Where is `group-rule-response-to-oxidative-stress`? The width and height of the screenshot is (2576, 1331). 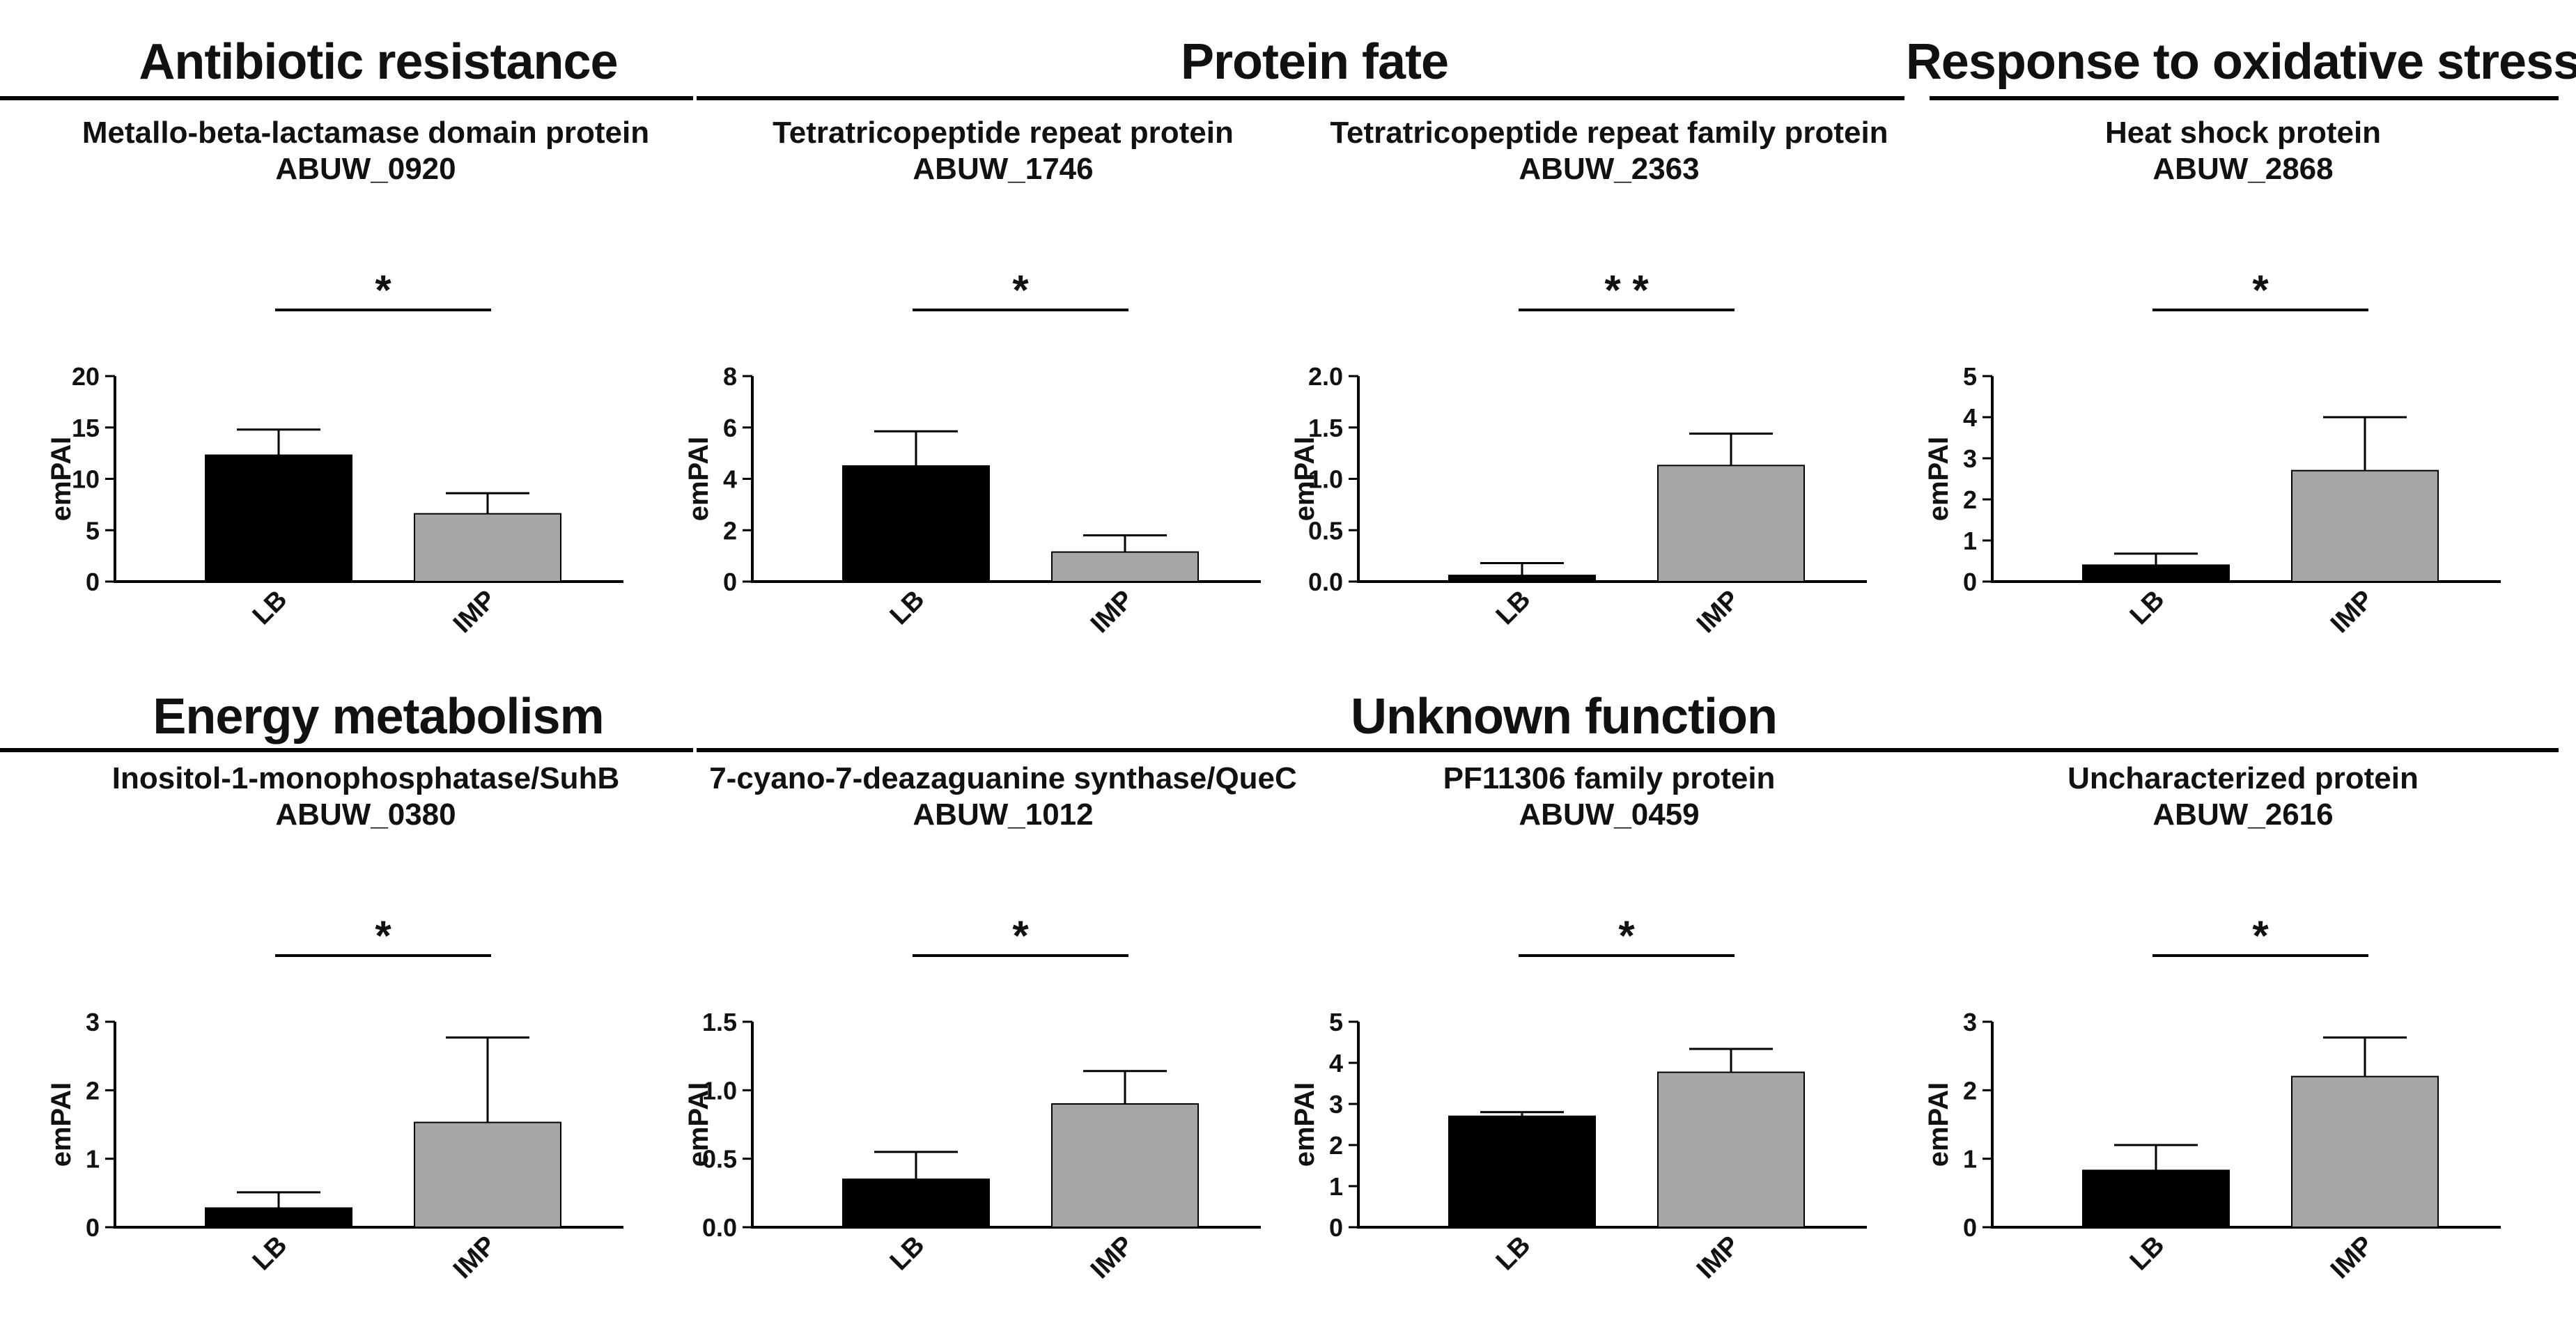
group-rule-response-to-oxidative-stress is located at coordinates (2244, 98).